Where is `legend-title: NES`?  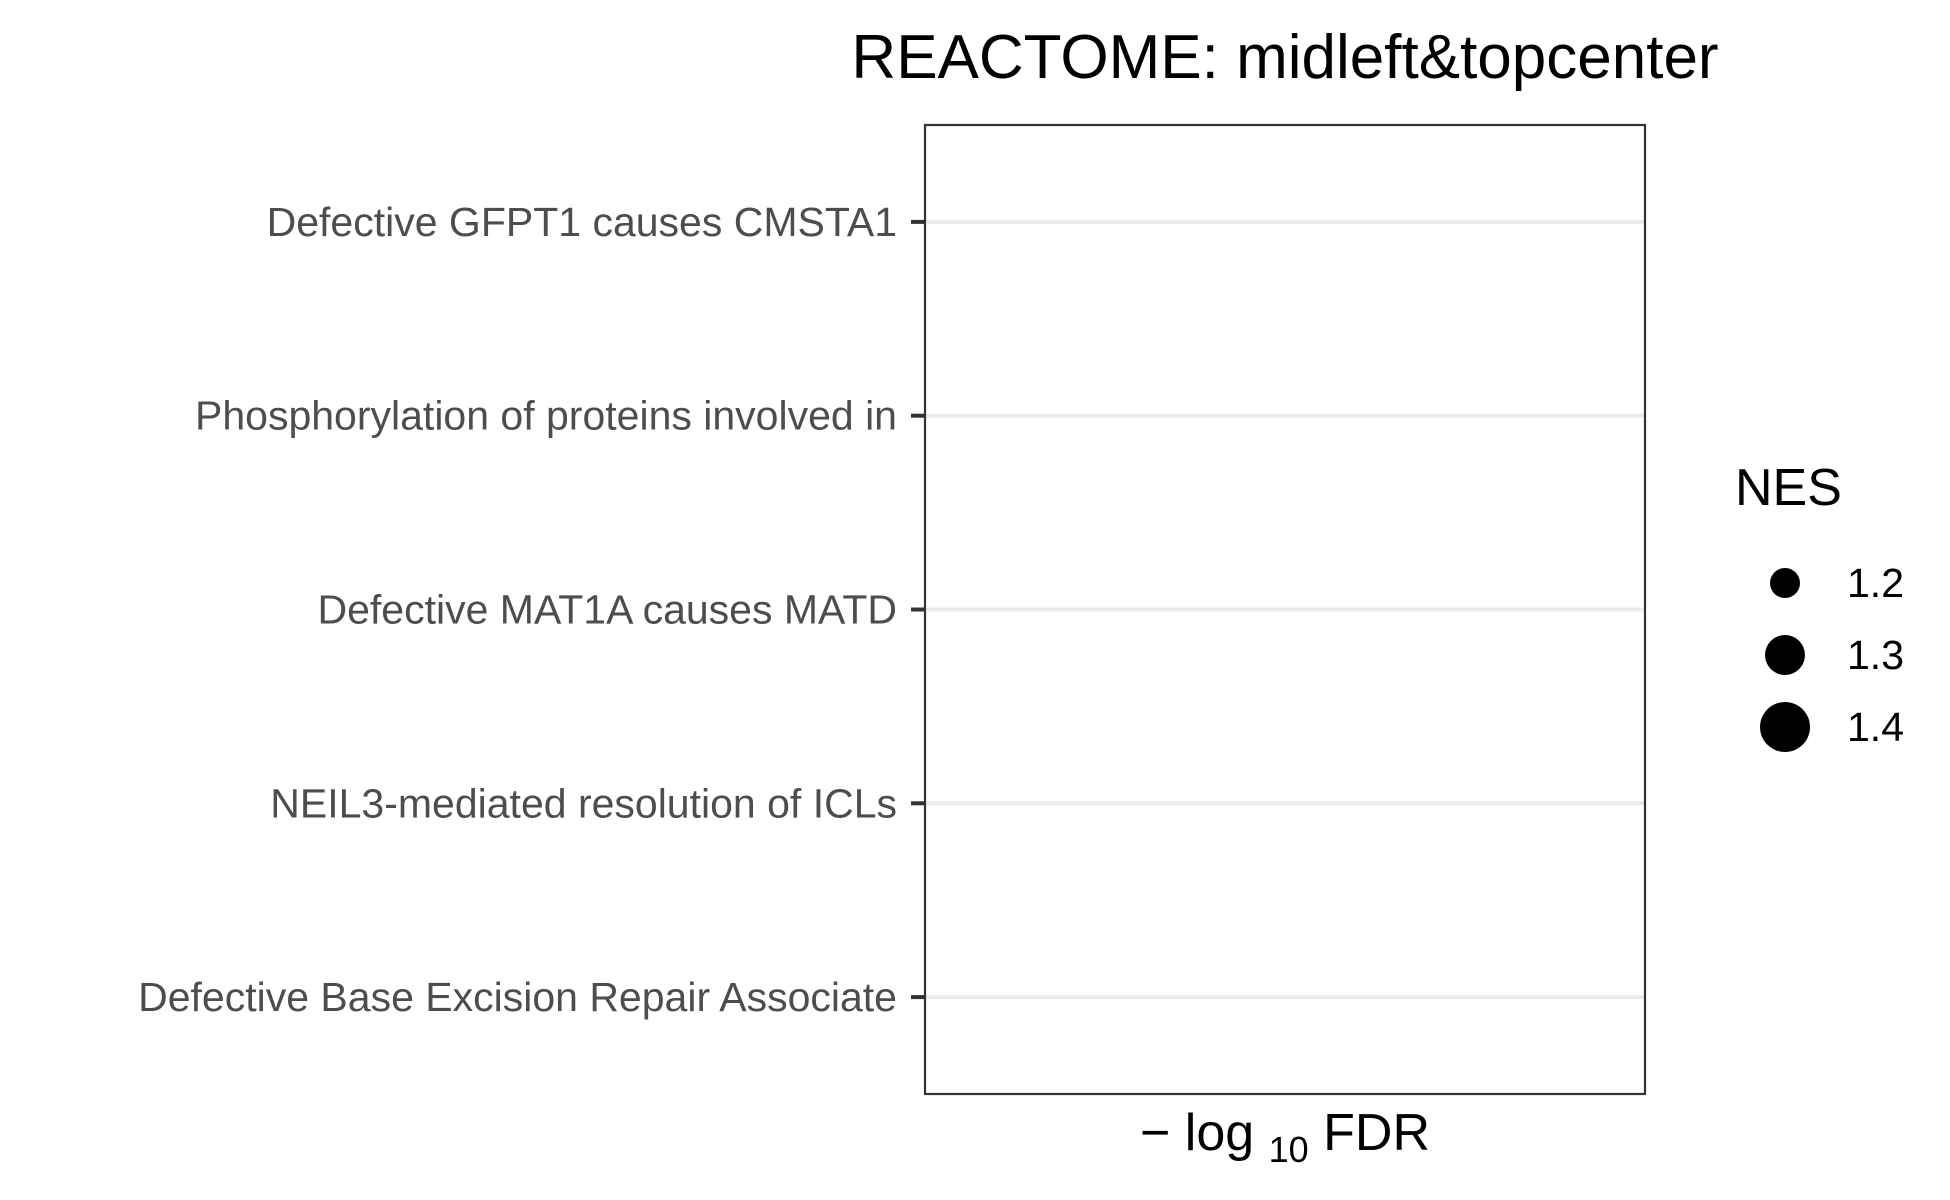 legend-title: NES is located at coordinates (1788, 488).